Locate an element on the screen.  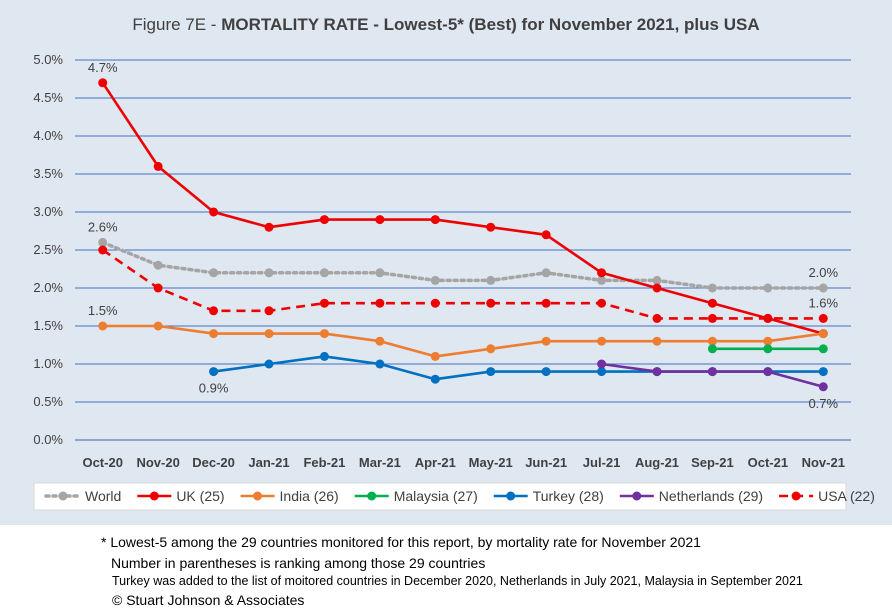
legend-item-india-26: India (26) is located at coordinates (289, 496).